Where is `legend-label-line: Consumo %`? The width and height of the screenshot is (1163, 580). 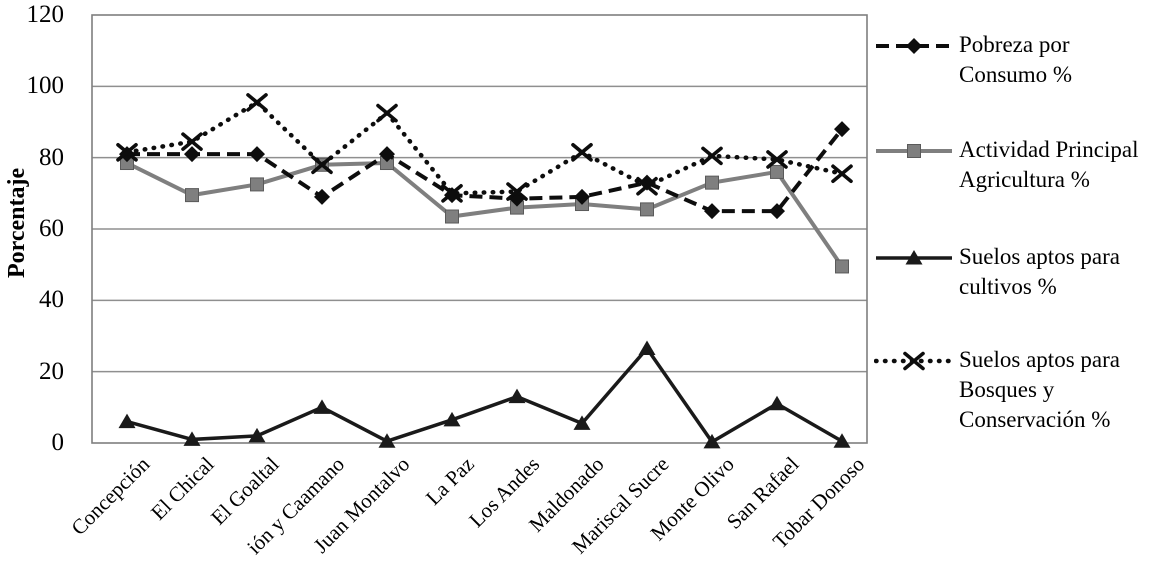
legend-label-line: Consumo % is located at coordinates (1016, 74).